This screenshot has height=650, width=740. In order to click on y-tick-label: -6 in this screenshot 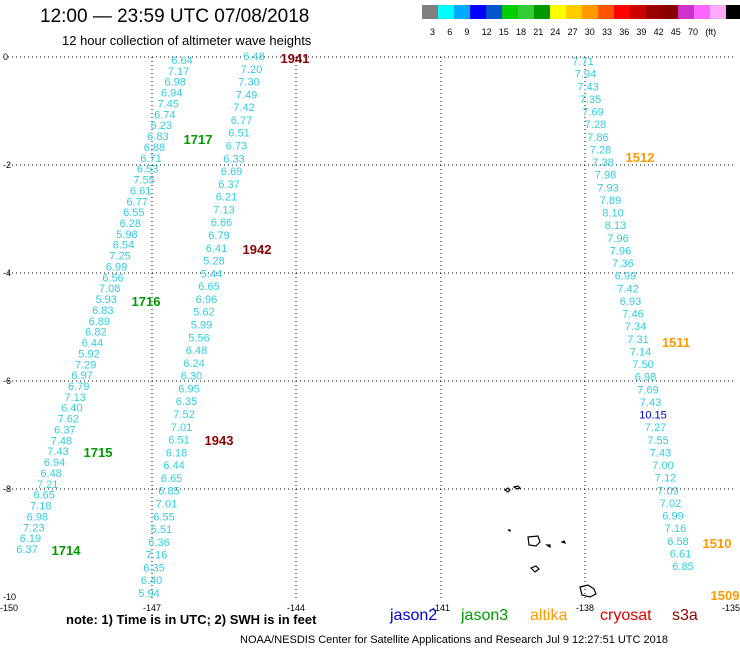, I will do `click(7, 381)`.